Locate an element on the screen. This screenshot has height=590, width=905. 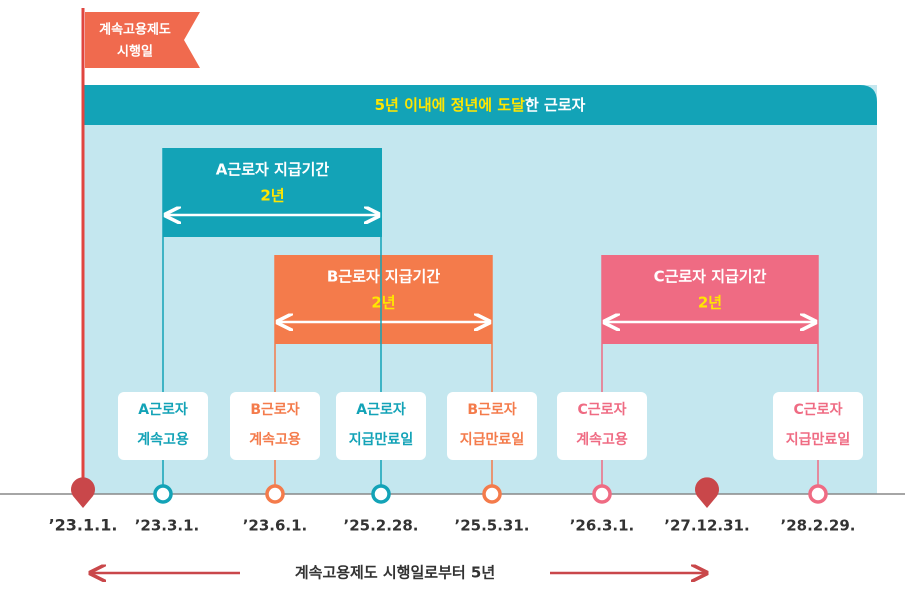
flag-text: 시행일 is located at coordinates (135, 52).